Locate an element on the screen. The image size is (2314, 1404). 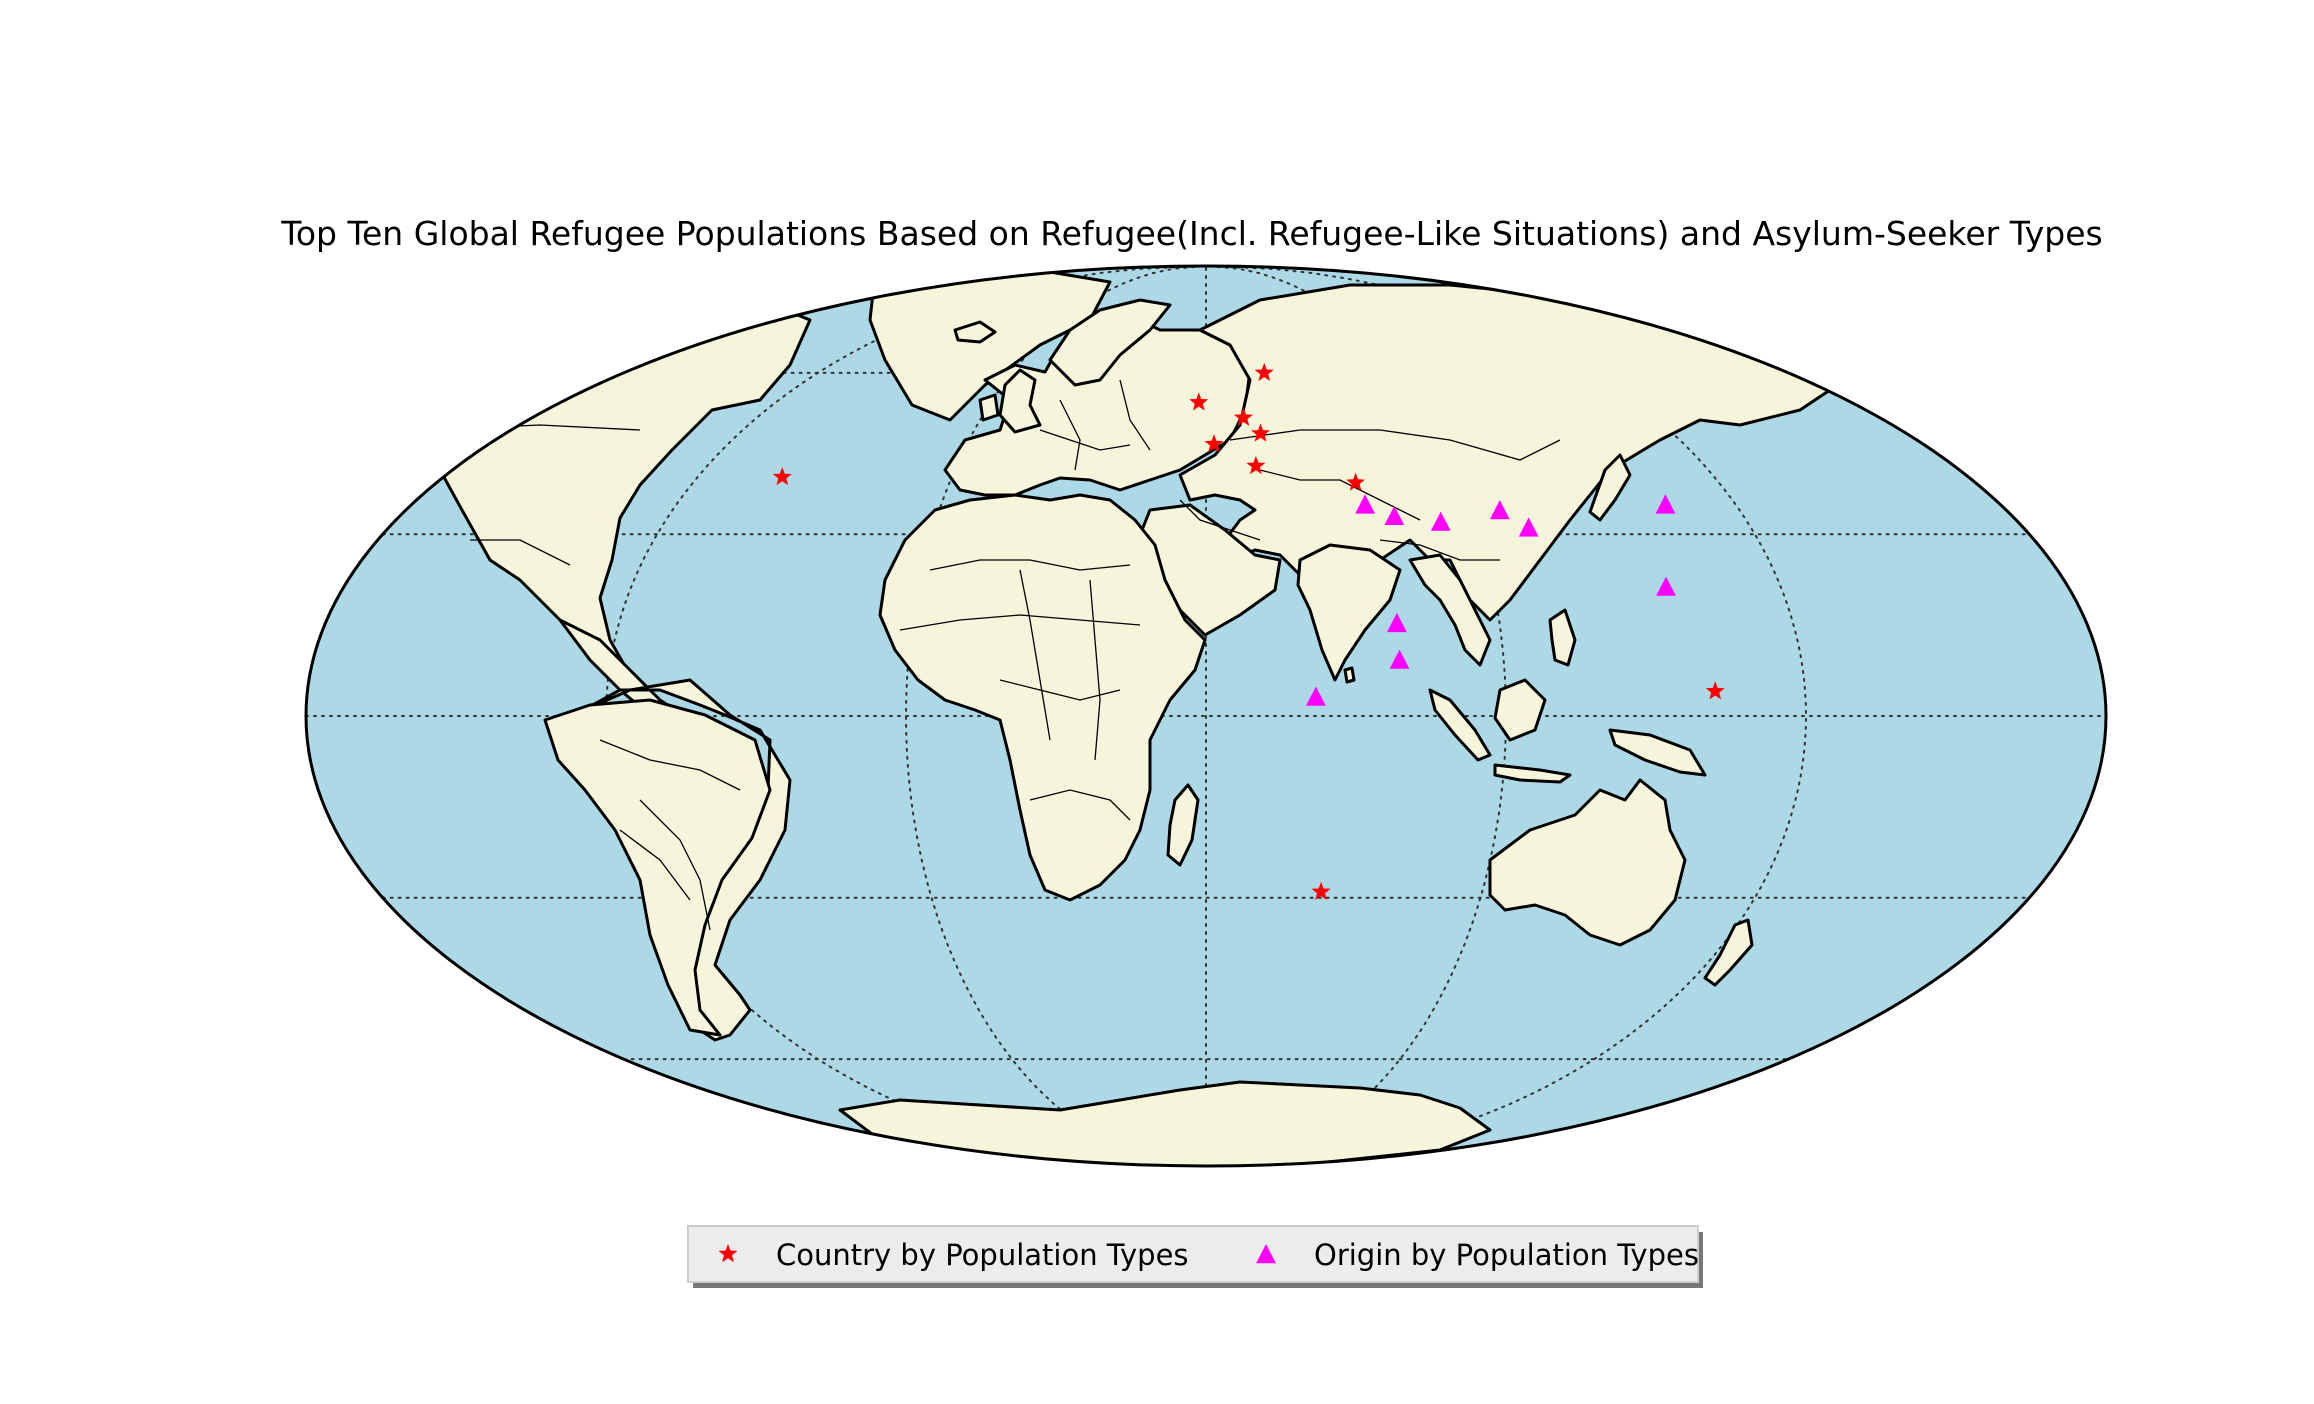
land-new-guinea is located at coordinates (1657, 752).